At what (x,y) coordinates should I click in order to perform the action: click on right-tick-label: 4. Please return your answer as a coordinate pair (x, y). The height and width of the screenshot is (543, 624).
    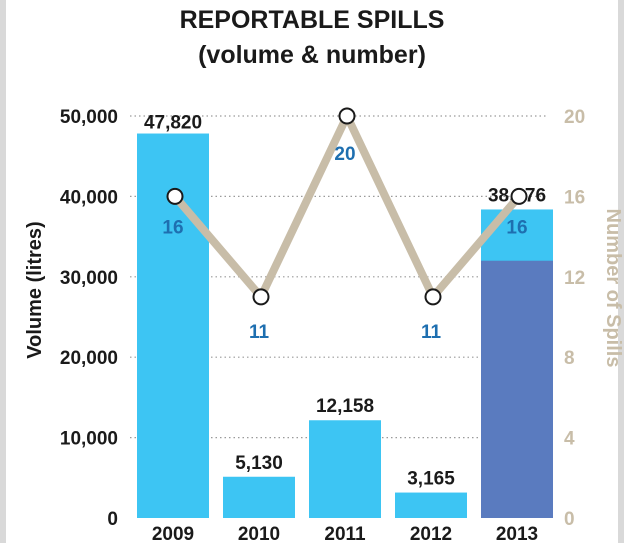
    Looking at the image, I should click on (569, 439).